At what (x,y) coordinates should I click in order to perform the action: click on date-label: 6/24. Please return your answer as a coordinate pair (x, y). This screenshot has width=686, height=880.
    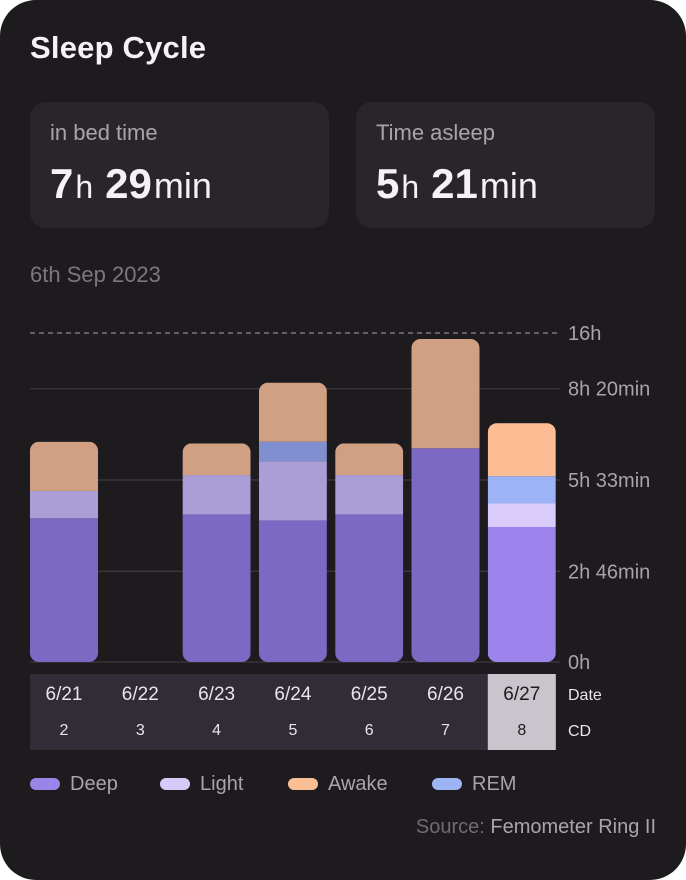
    Looking at the image, I should click on (292, 694).